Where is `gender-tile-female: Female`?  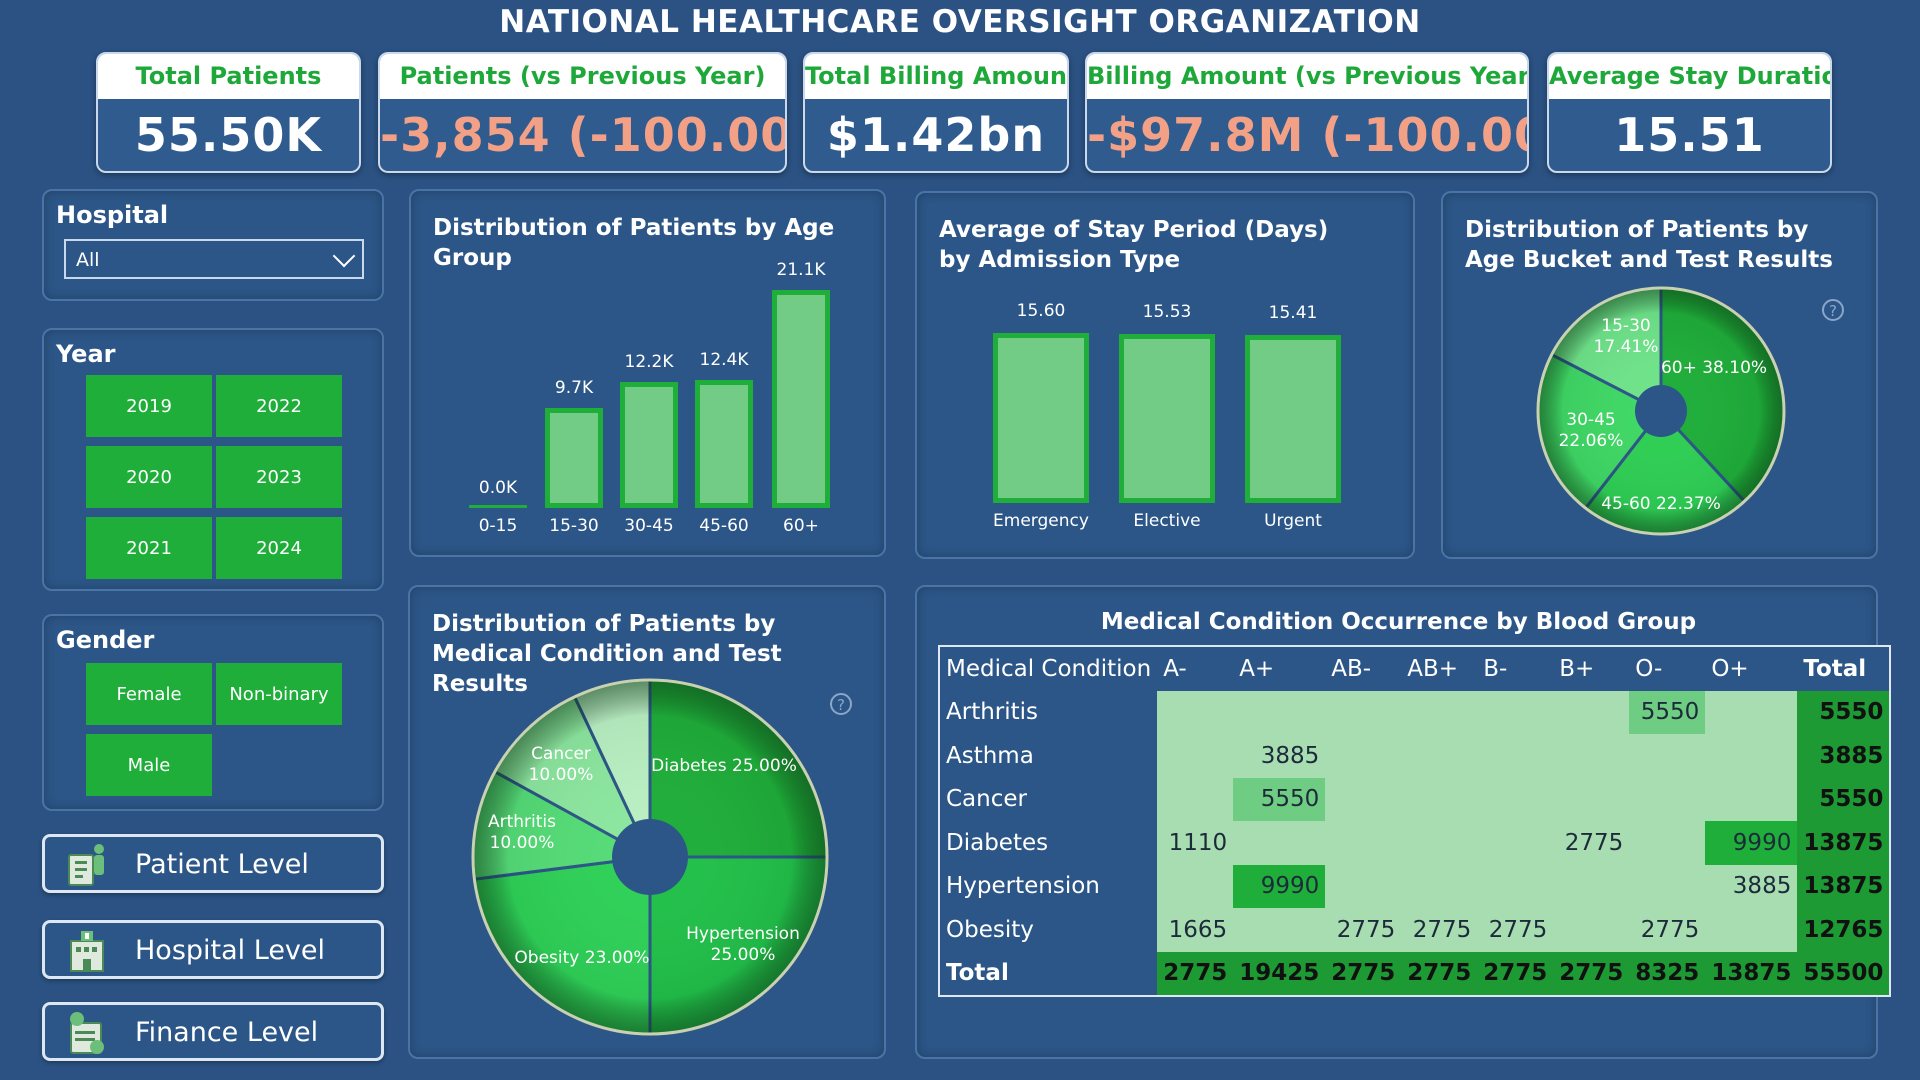 gender-tile-female: Female is located at coordinates (149, 694).